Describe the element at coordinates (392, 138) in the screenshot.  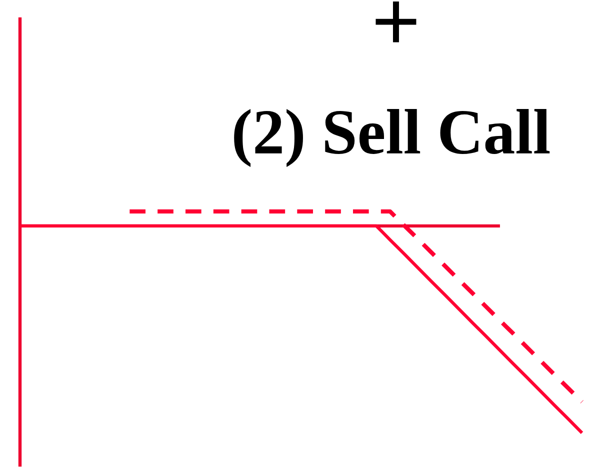
I see `chart-title: (2) Sell Call` at that location.